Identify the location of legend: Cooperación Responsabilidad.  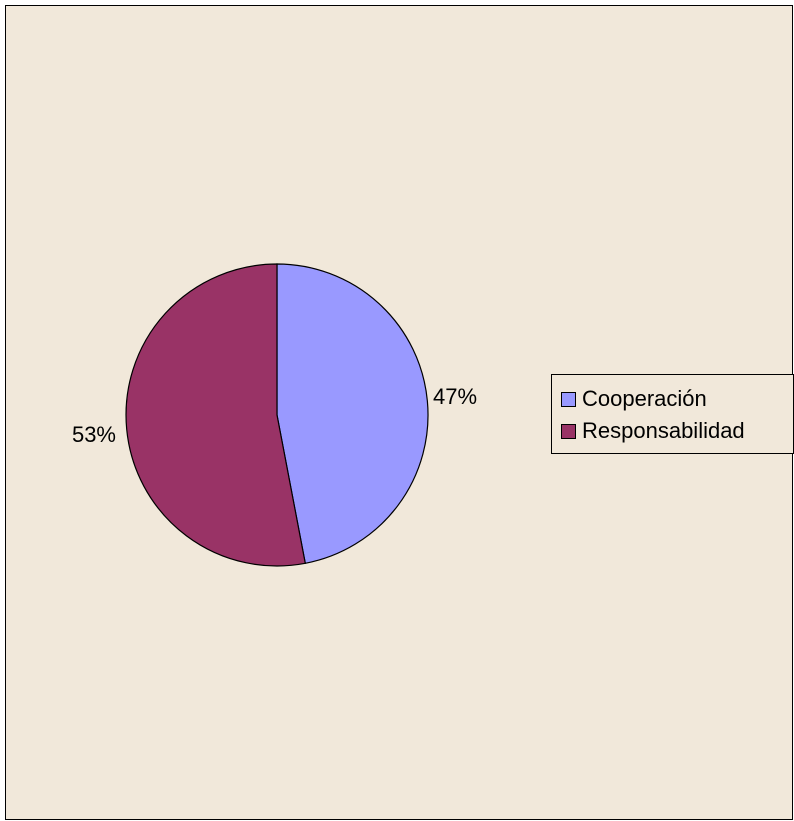
(672, 414).